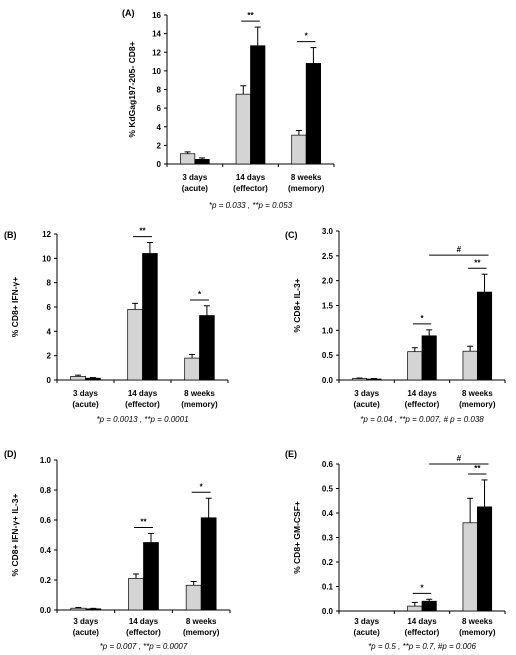 The image size is (516, 655). I want to click on p-value-footnote: *p = 0.5 , **p = 0.7, #p = 0.006, so click(422, 646).